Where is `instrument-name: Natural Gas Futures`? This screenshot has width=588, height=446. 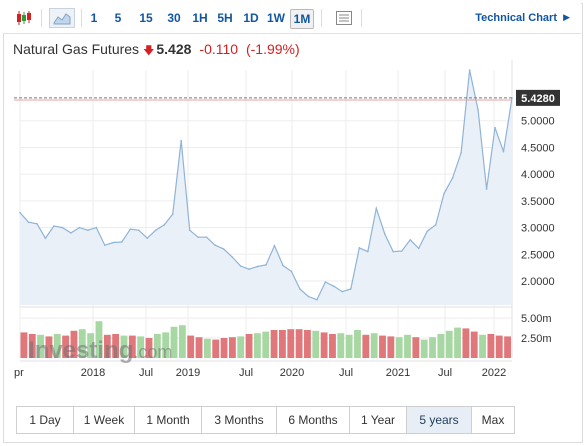
instrument-name: Natural Gas Futures is located at coordinates (76, 49).